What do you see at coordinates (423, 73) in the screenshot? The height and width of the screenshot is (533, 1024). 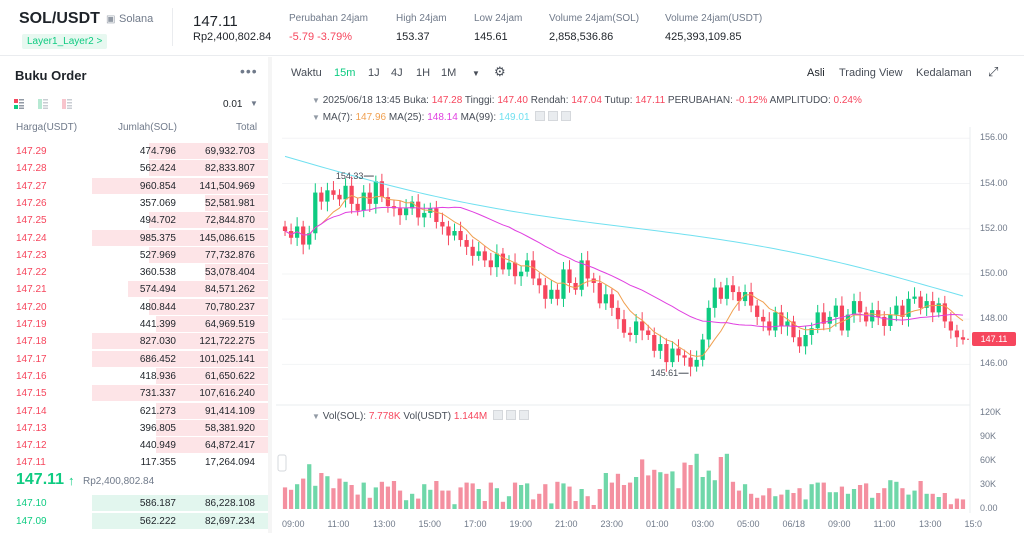 I see `interval-1h: 1H` at bounding box center [423, 73].